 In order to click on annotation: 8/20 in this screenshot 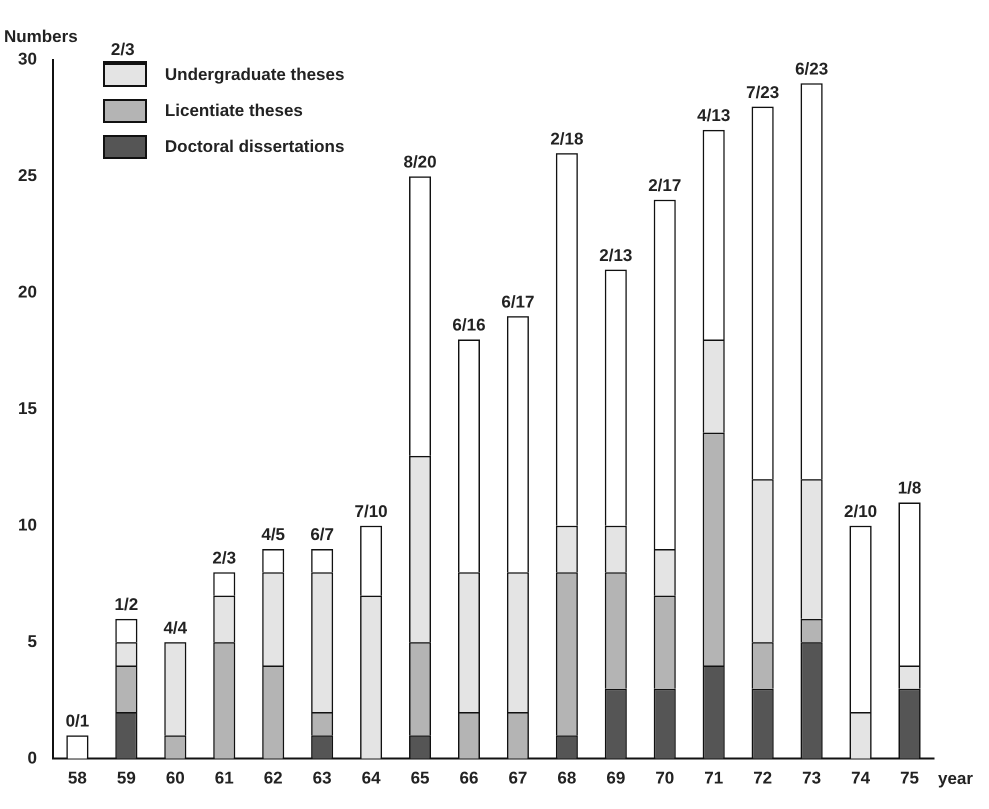, I will do `click(420, 162)`.